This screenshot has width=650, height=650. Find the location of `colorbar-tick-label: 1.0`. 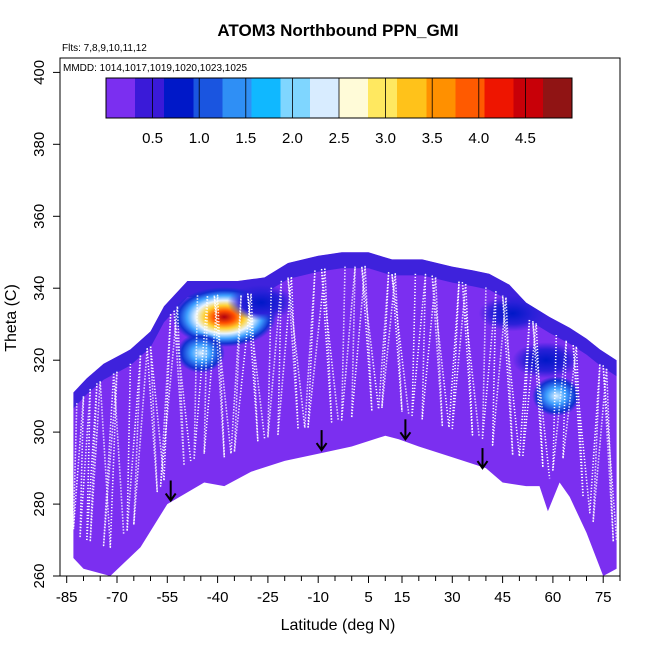

colorbar-tick-label: 1.0 is located at coordinates (199, 138).